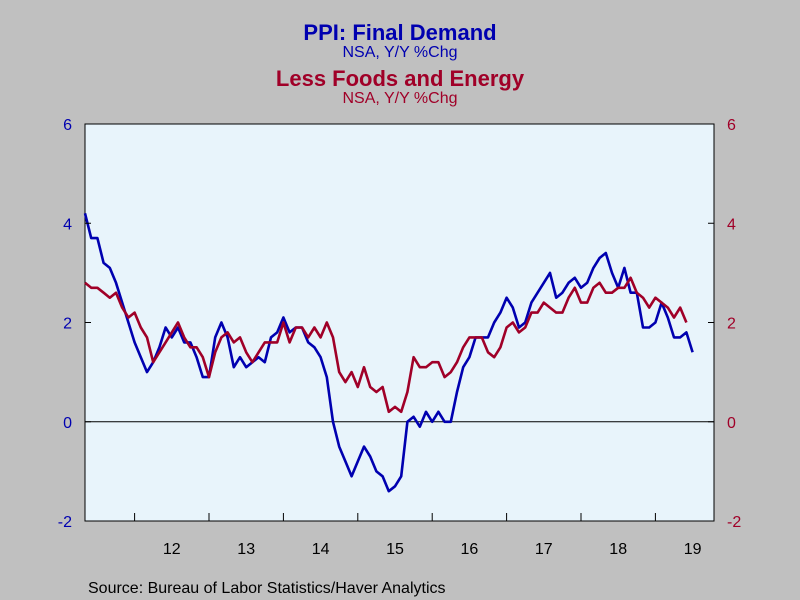 The image size is (800, 600). What do you see at coordinates (67, 125) in the screenshot?
I see `left-y-tick-label: 6` at bounding box center [67, 125].